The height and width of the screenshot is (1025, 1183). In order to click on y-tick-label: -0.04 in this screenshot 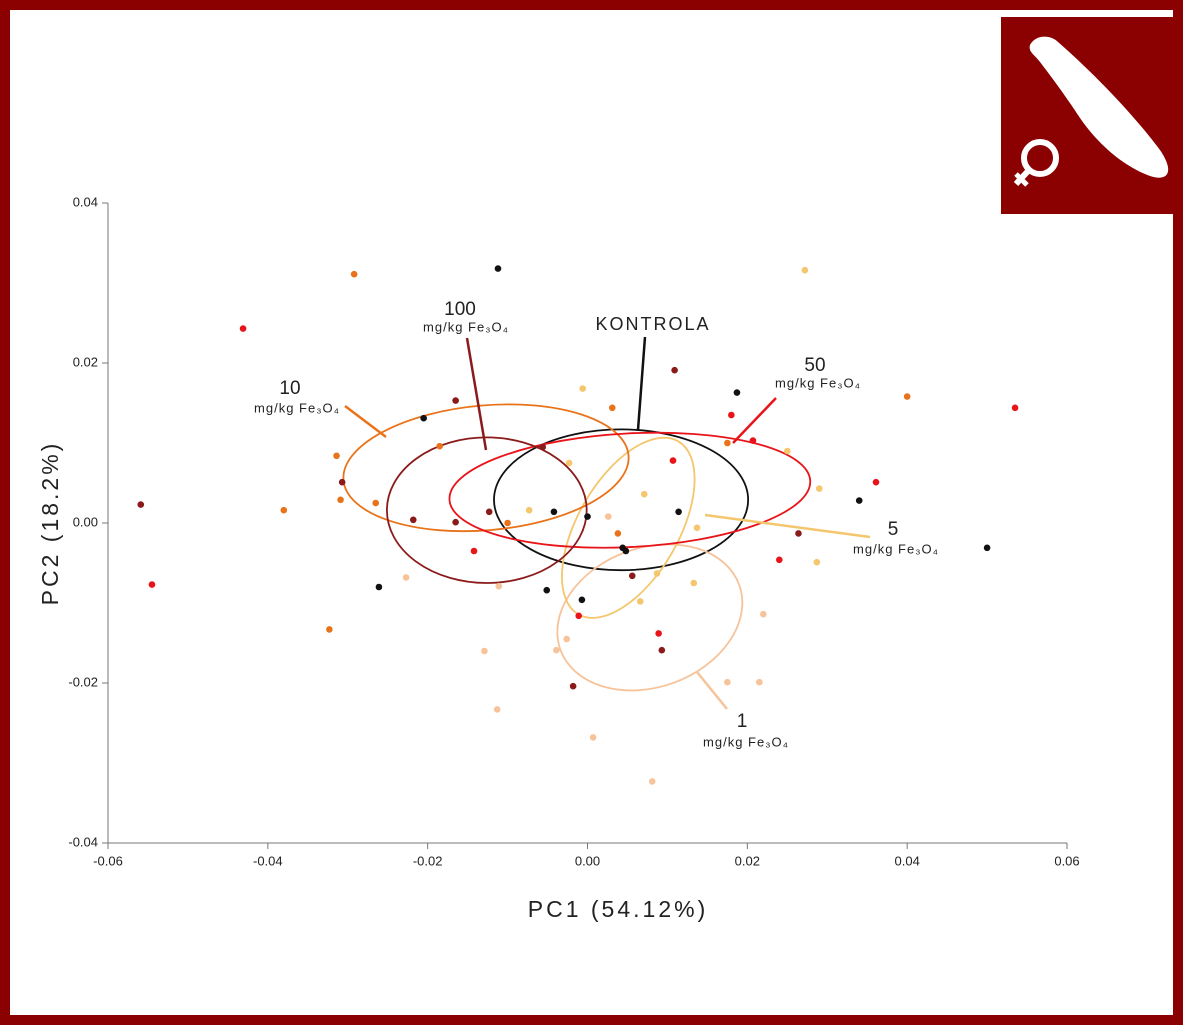, I will do `click(83, 841)`.